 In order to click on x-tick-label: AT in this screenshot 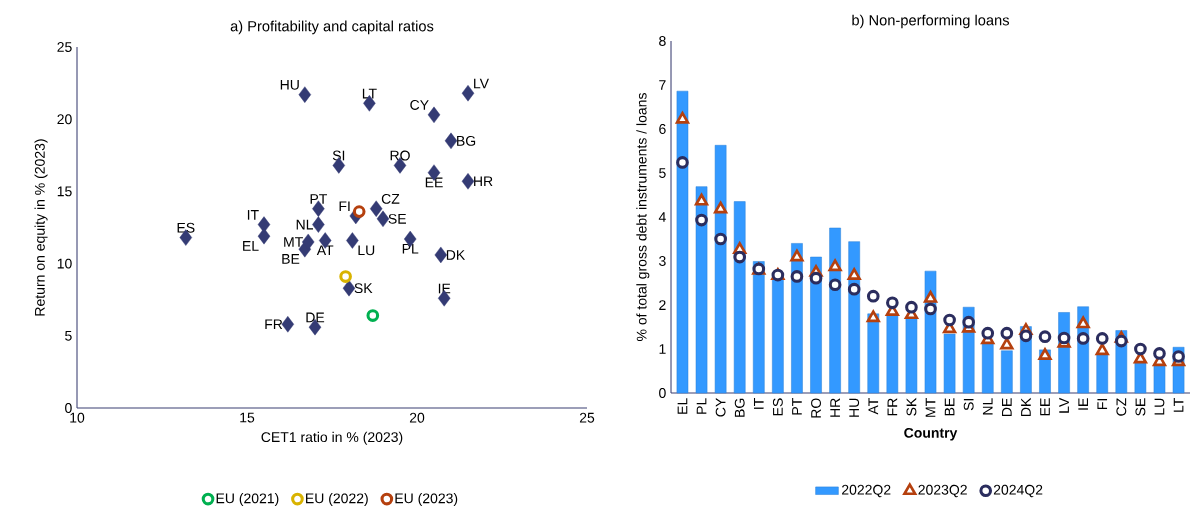, I will do `click(873, 406)`.